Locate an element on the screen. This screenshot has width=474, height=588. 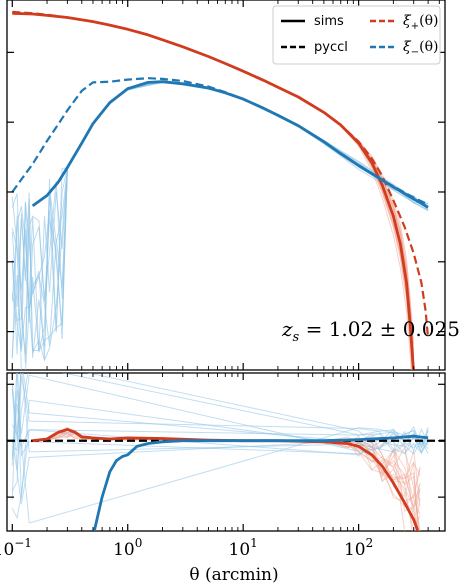
legend: sims ξ+(θ) pyccl ξ−(θ) is located at coordinates (356, 35).